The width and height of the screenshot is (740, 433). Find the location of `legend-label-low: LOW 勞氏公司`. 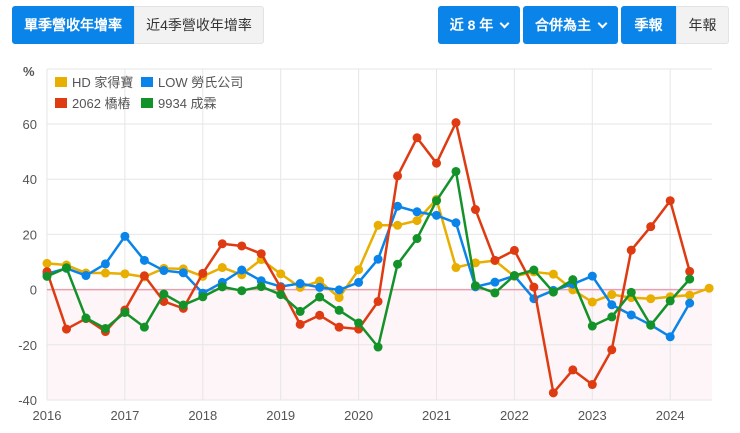

legend-label-low: LOW 勞氏公司 is located at coordinates (200, 82).